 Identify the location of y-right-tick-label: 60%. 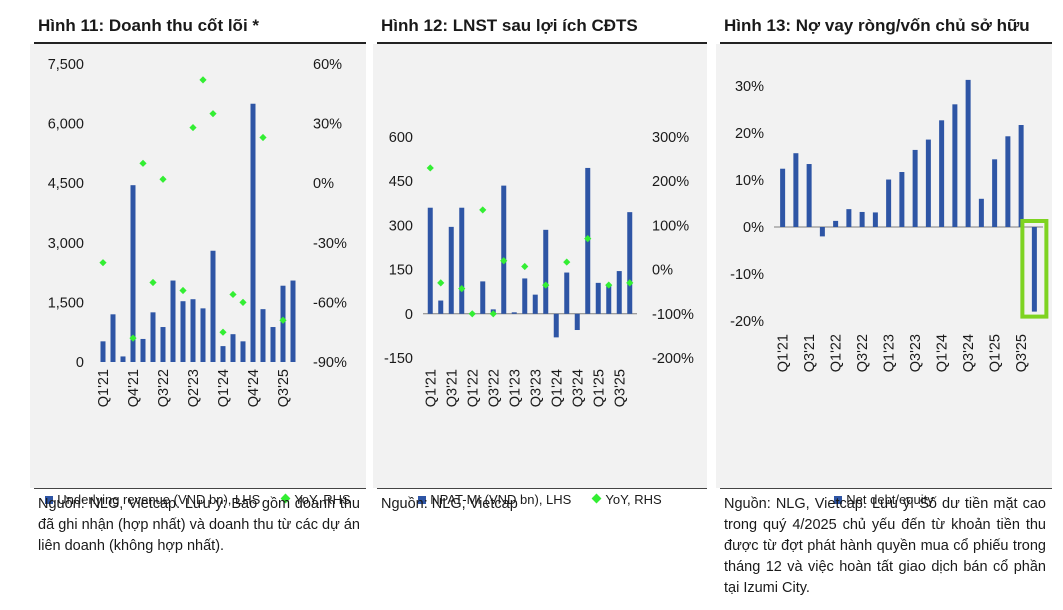
(327, 65).